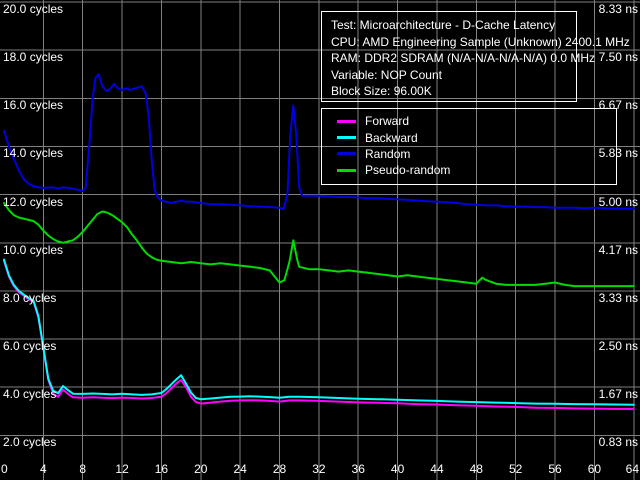  I want to click on y-right-label: 1.67 ns, so click(618, 394).